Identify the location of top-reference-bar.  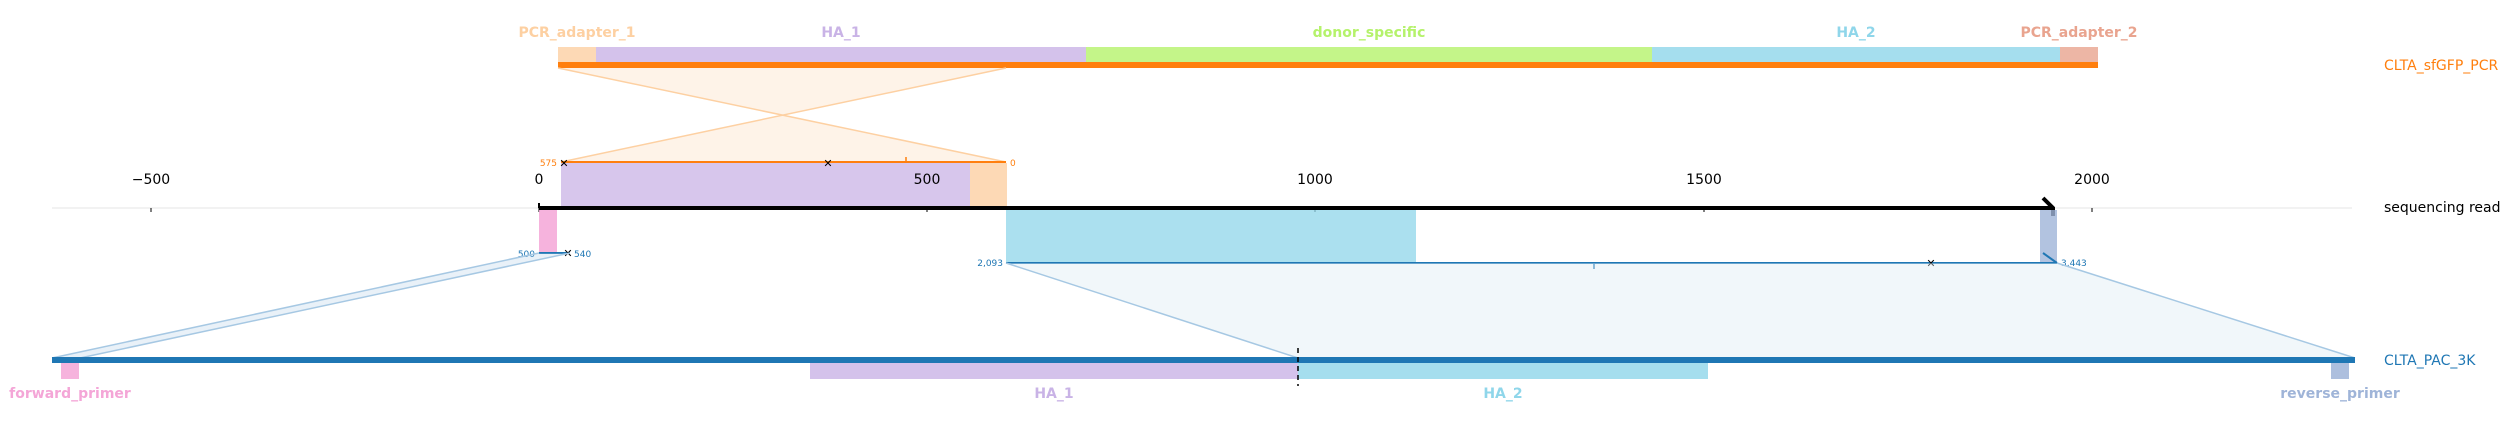
(1328, 65).